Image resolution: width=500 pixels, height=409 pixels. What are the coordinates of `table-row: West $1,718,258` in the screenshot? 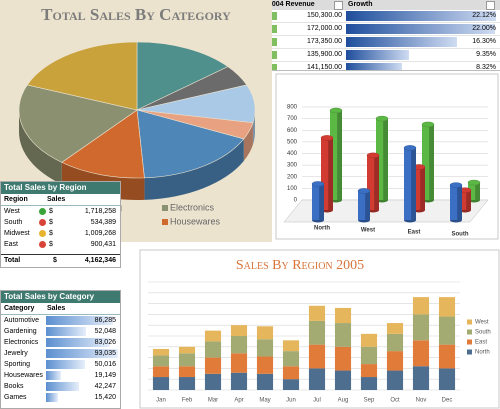 It's located at (60, 211).